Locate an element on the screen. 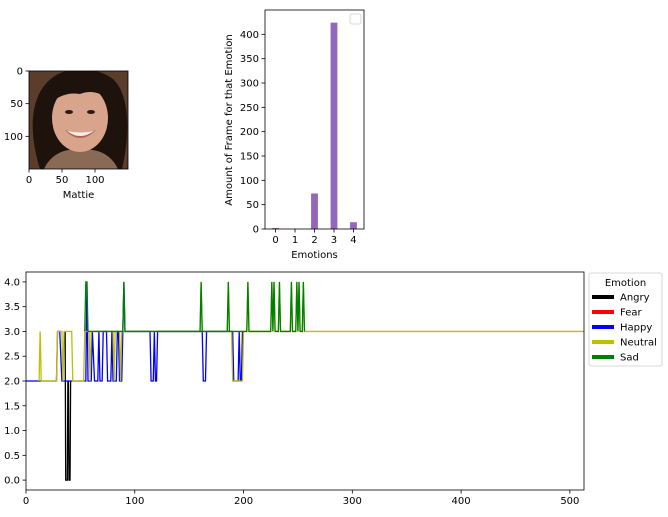  image-xlabel: Mattie is located at coordinates (79, 195).